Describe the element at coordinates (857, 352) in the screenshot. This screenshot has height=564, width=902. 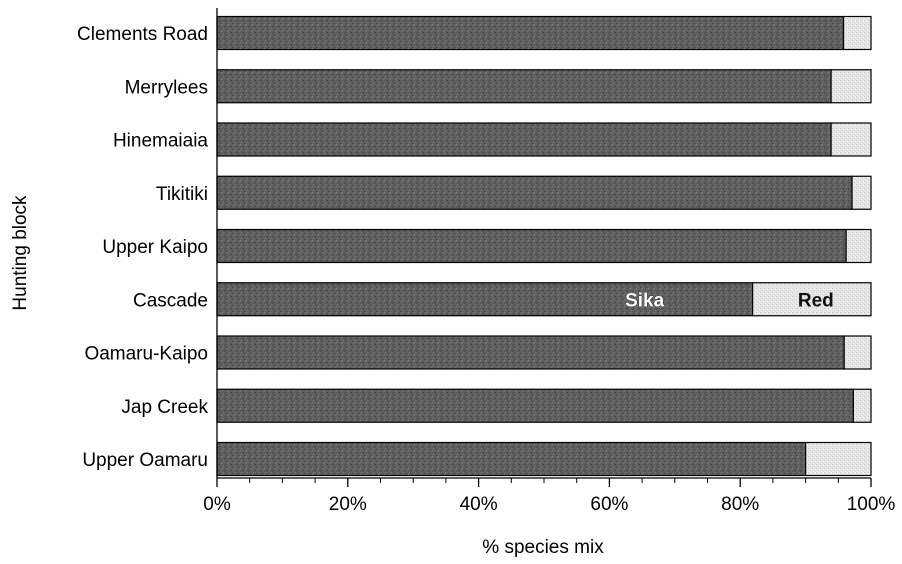
I see `bar-red-oamaru-kaipo` at that location.